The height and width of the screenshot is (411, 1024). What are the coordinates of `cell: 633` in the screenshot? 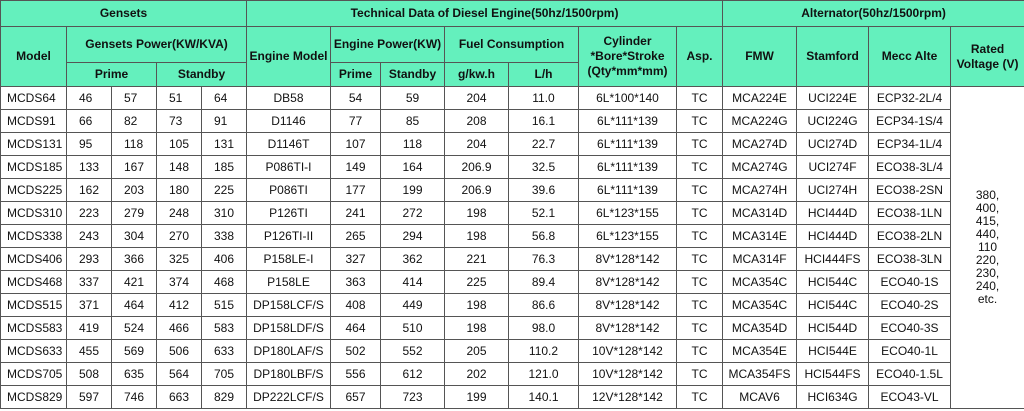 It's located at (224, 351).